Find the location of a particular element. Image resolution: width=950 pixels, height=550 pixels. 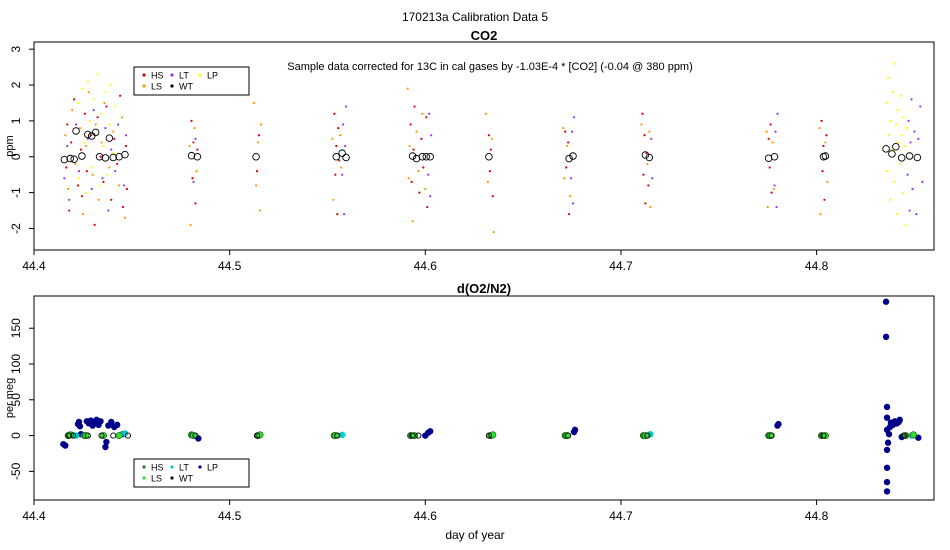

x-axis-label: day of year is located at coordinates (474, 535).